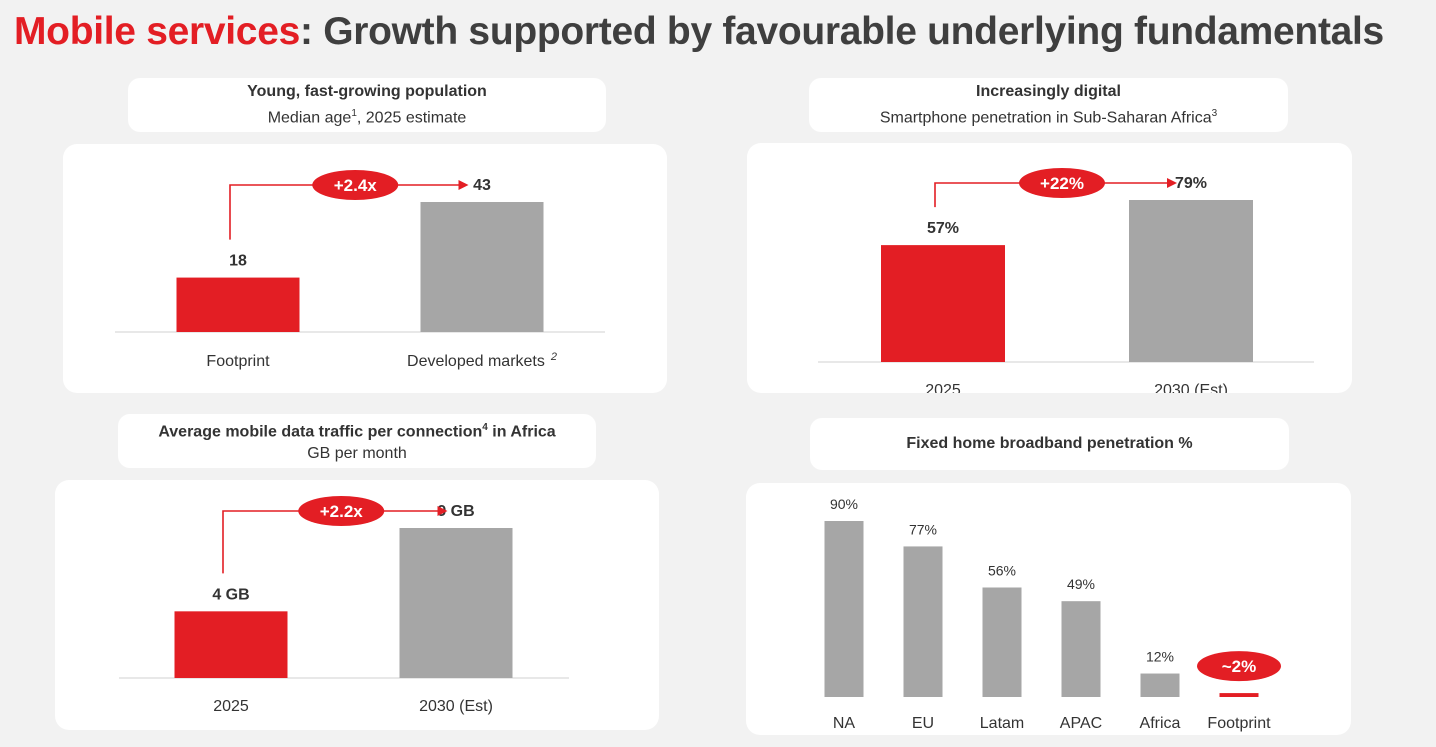  What do you see at coordinates (357, 454) in the screenshot?
I see `data-traffic-header-subtitle: GB per month` at bounding box center [357, 454].